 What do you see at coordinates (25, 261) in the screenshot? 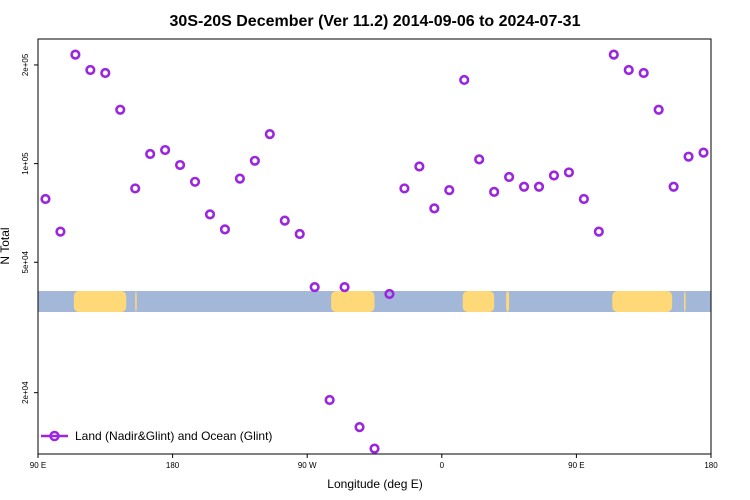
I see `y-tick-label: 5e+04` at bounding box center [25, 261].